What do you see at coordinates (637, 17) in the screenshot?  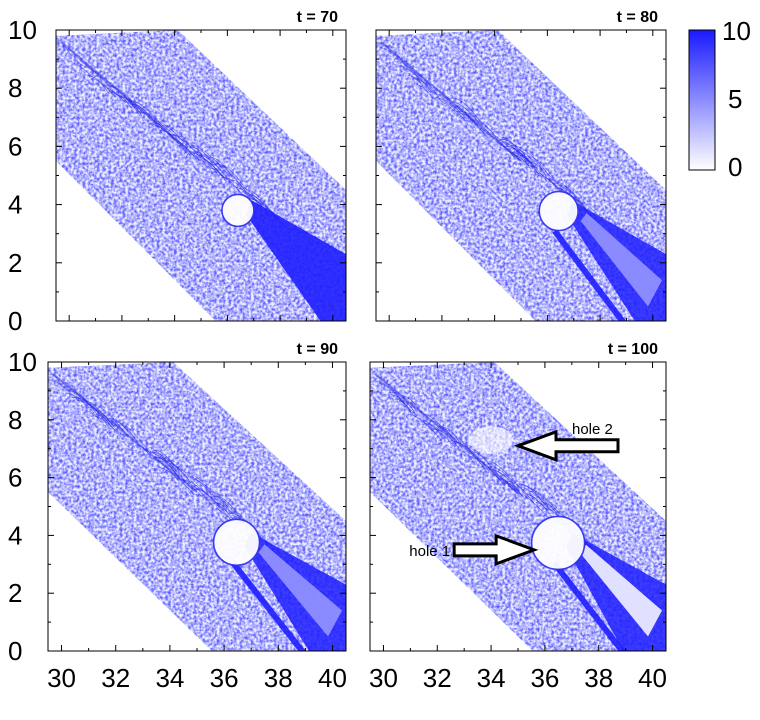 I see `time-label: t = 80` at bounding box center [637, 17].